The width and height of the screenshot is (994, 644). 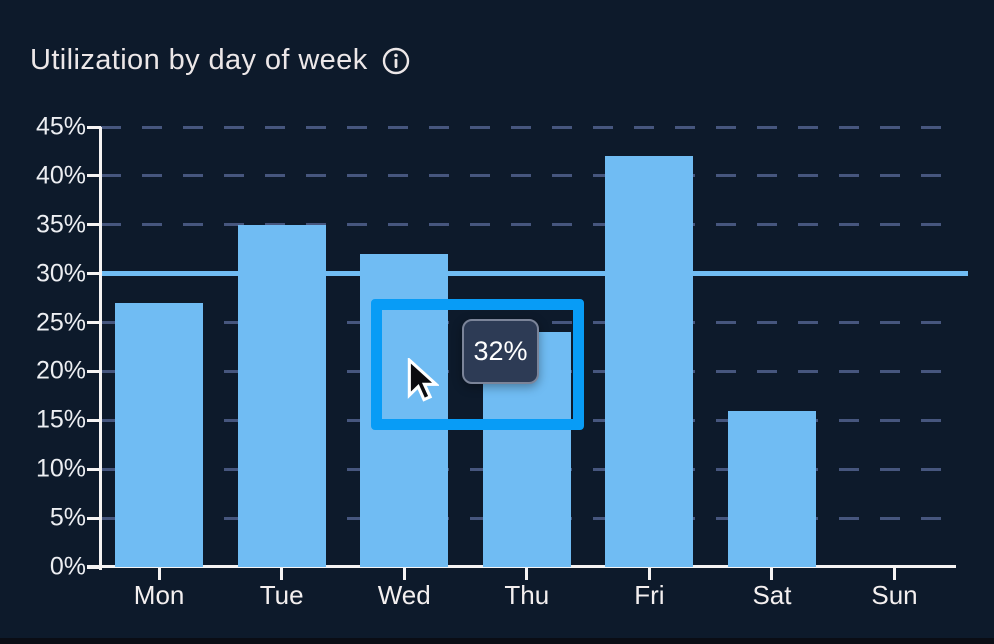 What do you see at coordinates (60, 370) in the screenshot?
I see `y-axis-label: 20%` at bounding box center [60, 370].